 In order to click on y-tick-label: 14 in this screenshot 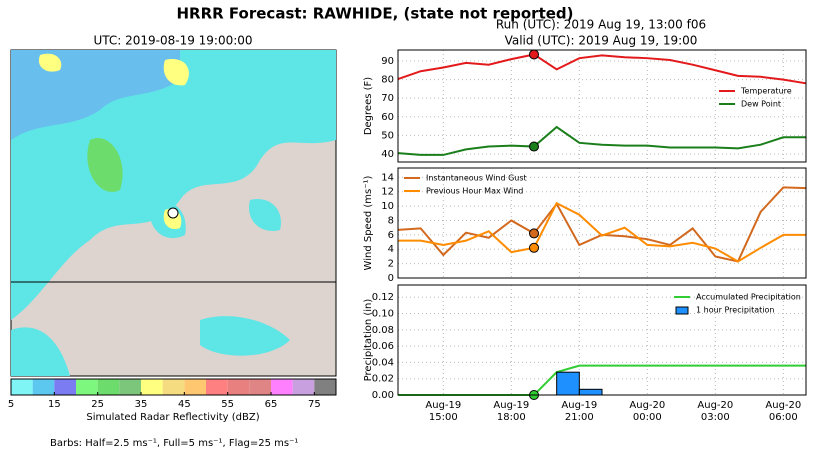, I will do `click(387, 177)`.